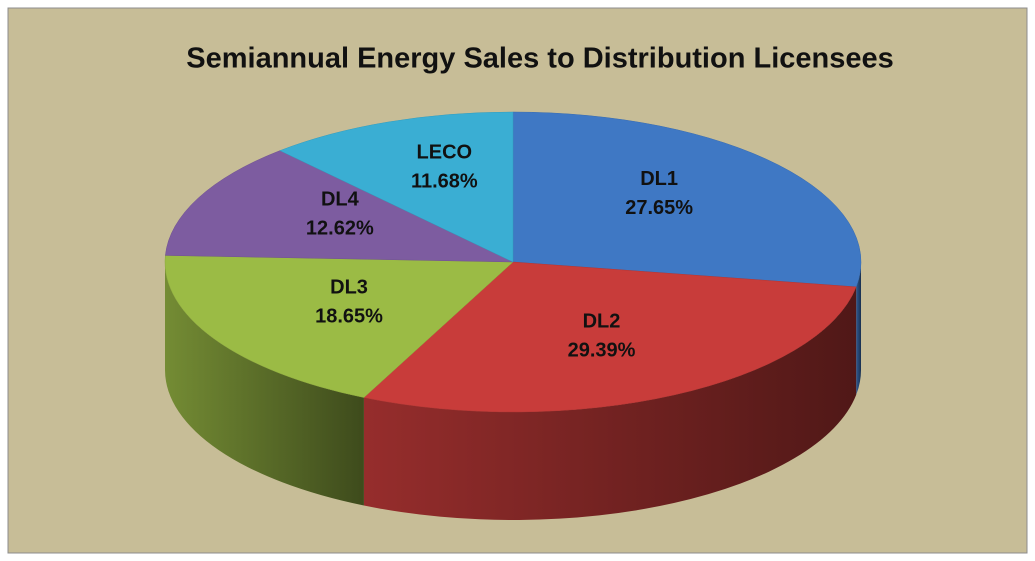  I want to click on slice-value-label: 11.68%, so click(444, 181).